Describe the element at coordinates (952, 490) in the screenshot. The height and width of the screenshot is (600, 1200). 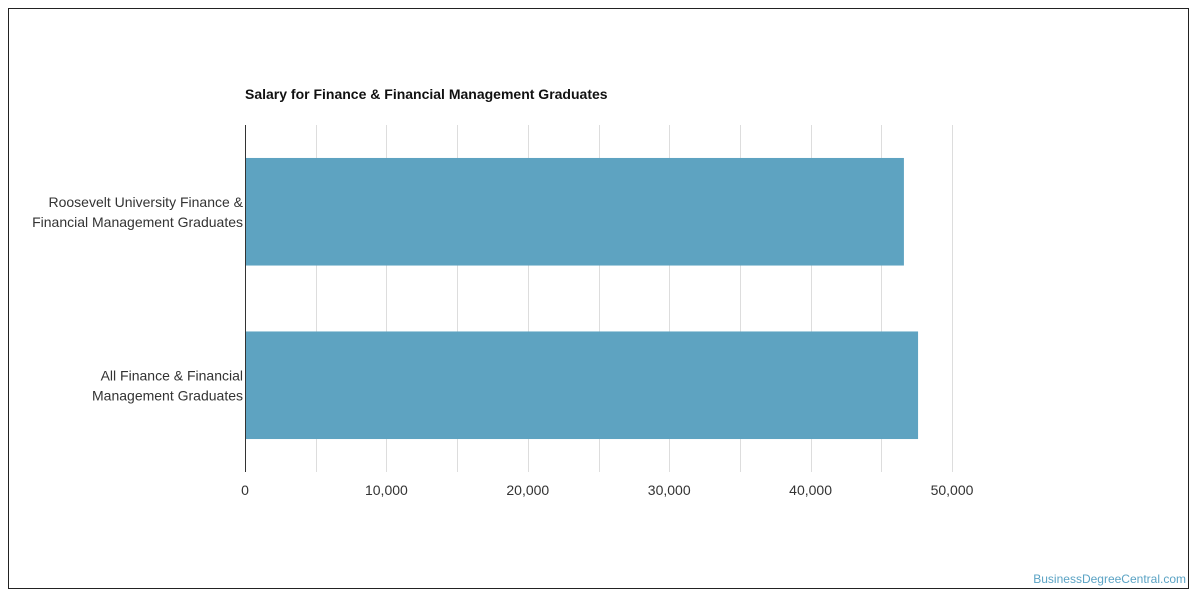
I see `x-tick-label: 50,000` at that location.